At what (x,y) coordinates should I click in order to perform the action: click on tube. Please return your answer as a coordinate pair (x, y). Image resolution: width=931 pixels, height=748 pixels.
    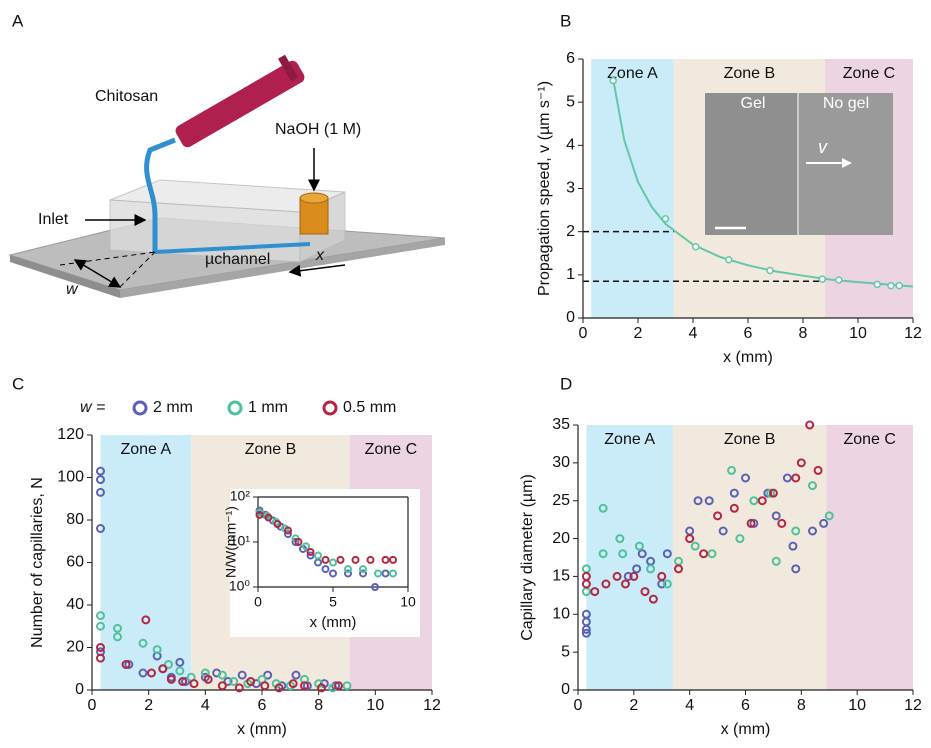
    Looking at the image, I should click on (160, 194).